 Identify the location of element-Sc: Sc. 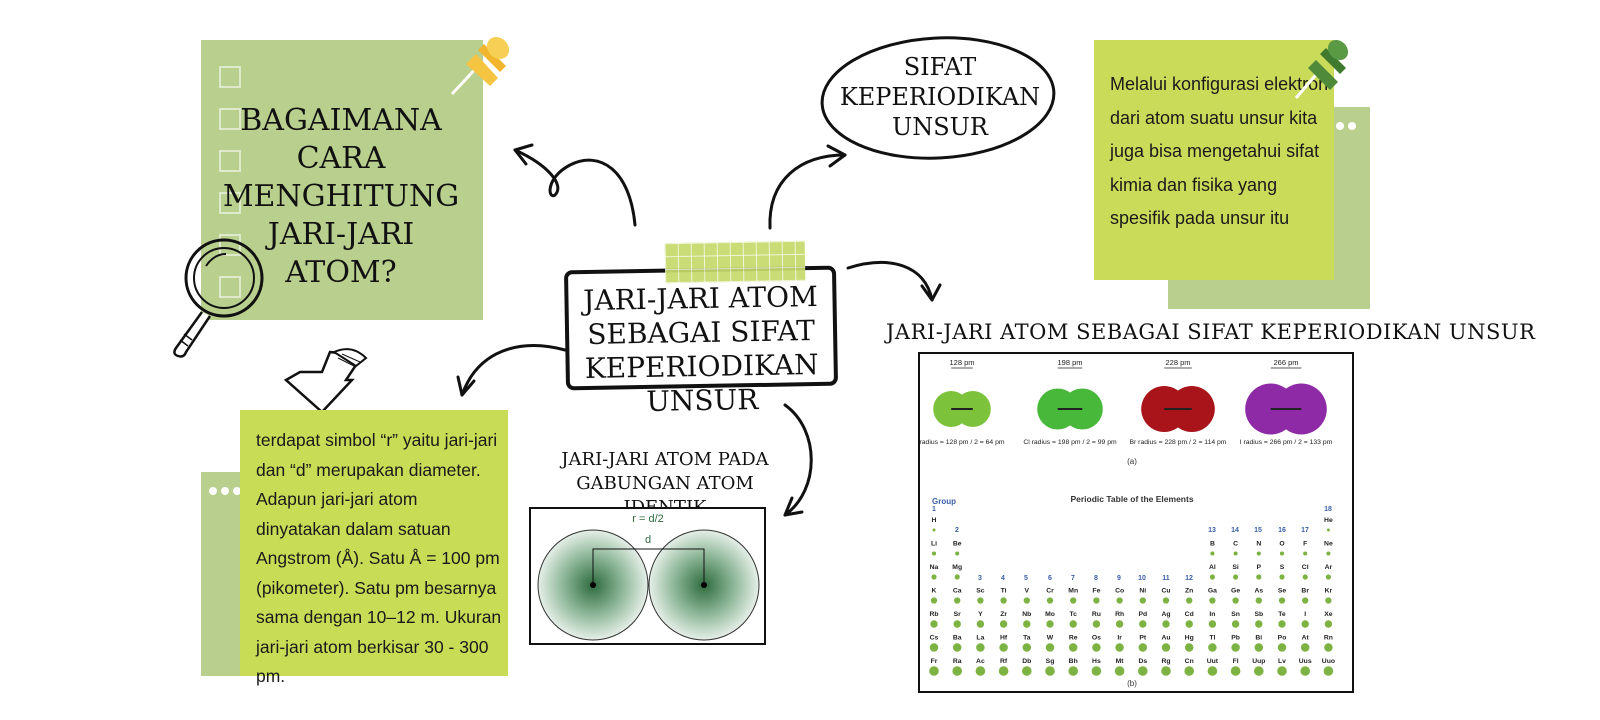
(980, 596).